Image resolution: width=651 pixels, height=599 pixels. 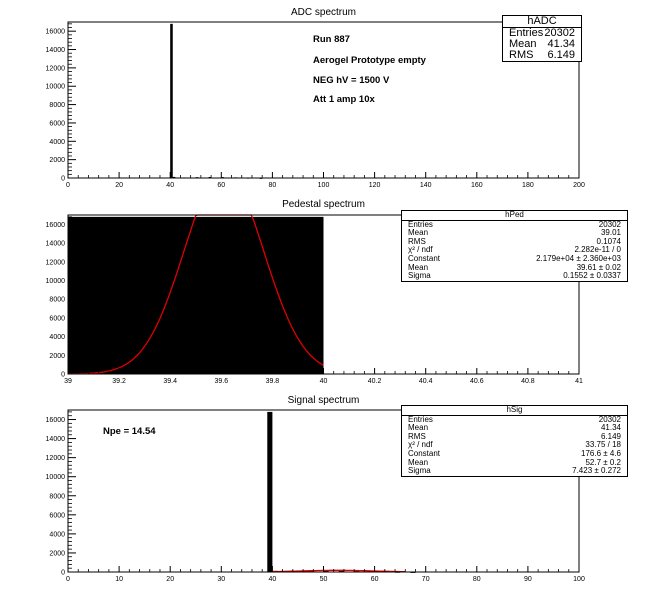 I want to click on x-tick-label: 41, so click(x=579, y=381).